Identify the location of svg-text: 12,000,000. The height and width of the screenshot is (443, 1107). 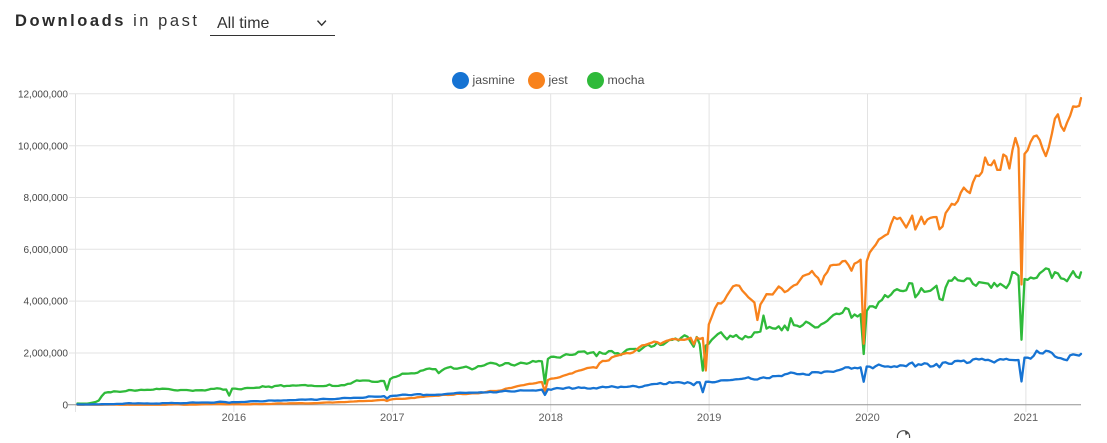
(43, 94).